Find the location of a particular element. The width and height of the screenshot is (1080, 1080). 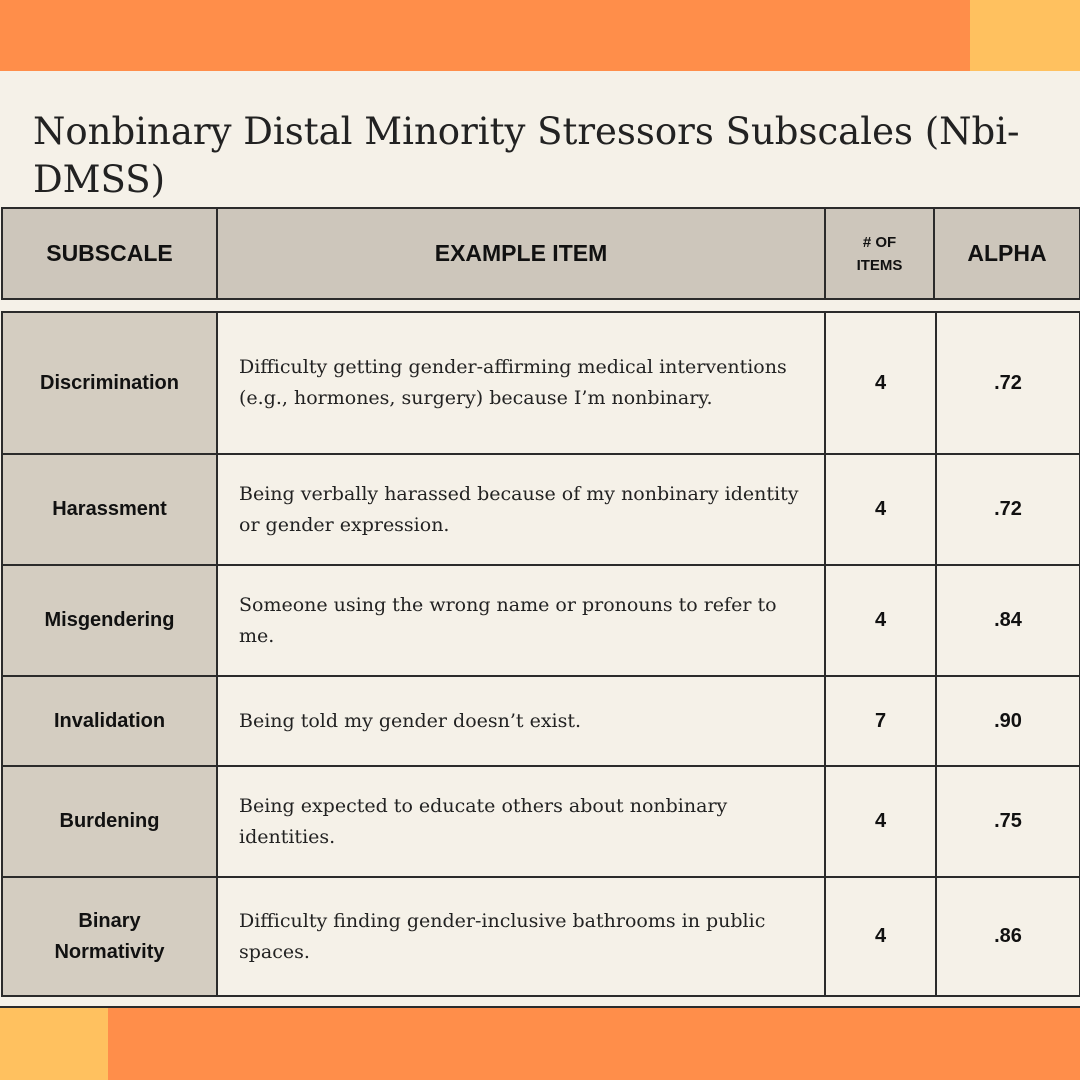

bottom-yellow-band is located at coordinates (54, 1044).